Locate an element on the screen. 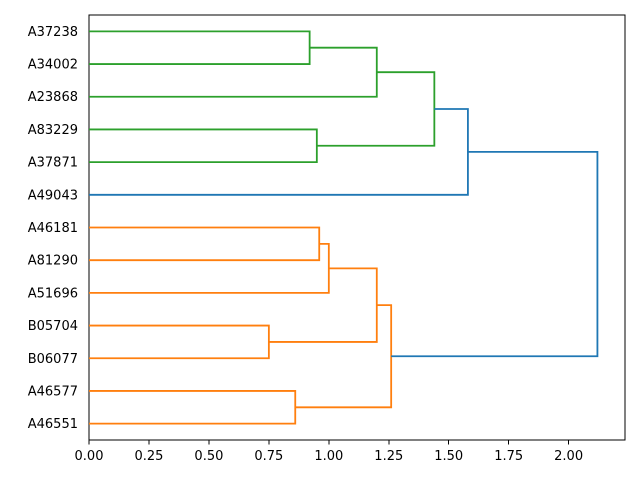 The image size is (640, 480). x-axis-tick-label: 0.00 is located at coordinates (89, 456).